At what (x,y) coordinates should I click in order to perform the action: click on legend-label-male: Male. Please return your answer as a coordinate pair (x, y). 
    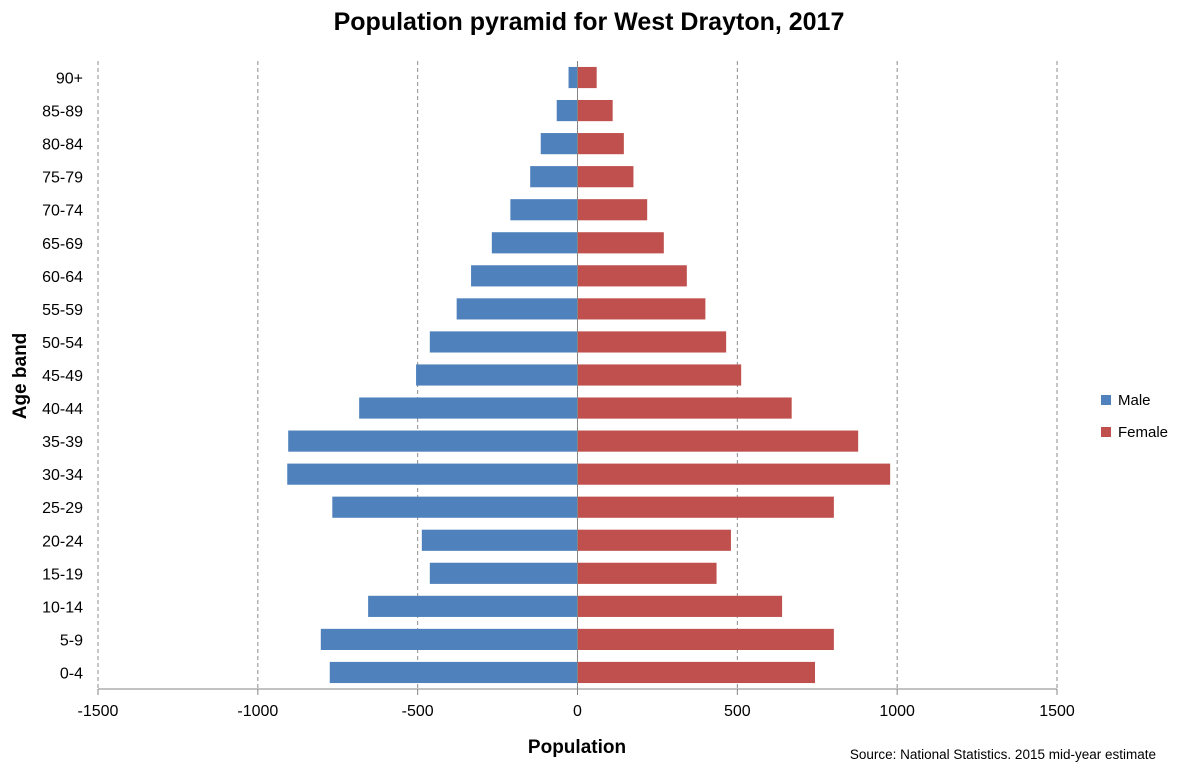
    Looking at the image, I should click on (1134, 400).